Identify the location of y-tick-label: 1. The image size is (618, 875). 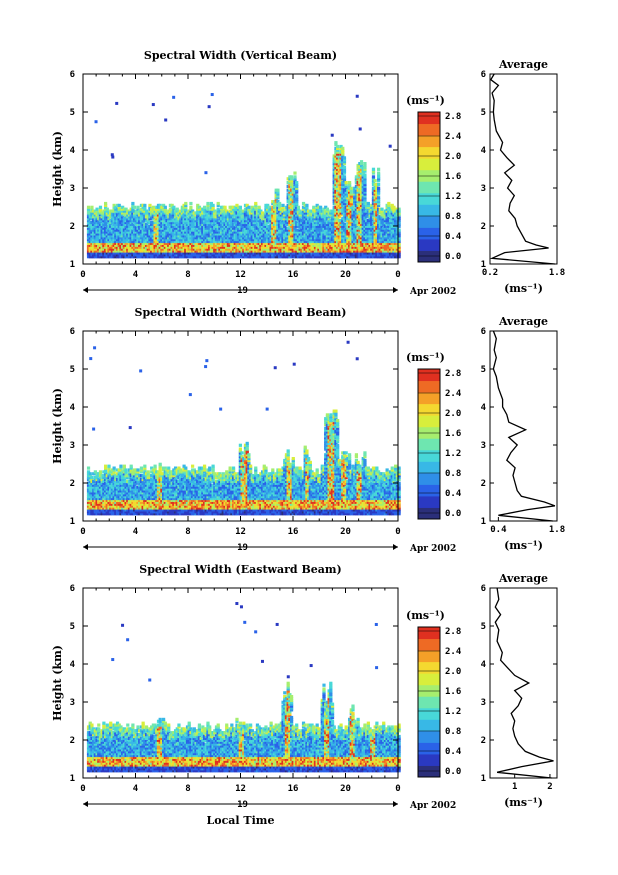
(72, 265).